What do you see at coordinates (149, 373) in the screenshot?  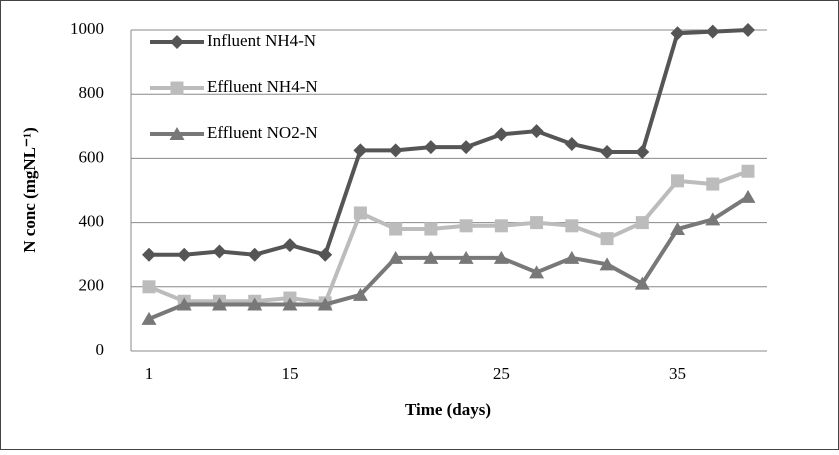 I see `x-tick-label: 1` at bounding box center [149, 373].